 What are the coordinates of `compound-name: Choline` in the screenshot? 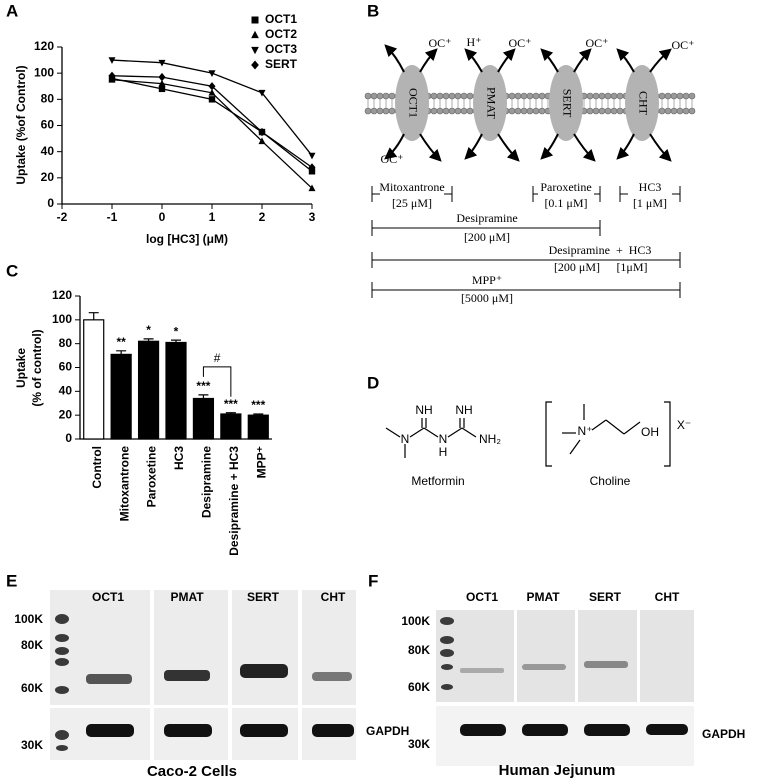 It's located at (610, 481).